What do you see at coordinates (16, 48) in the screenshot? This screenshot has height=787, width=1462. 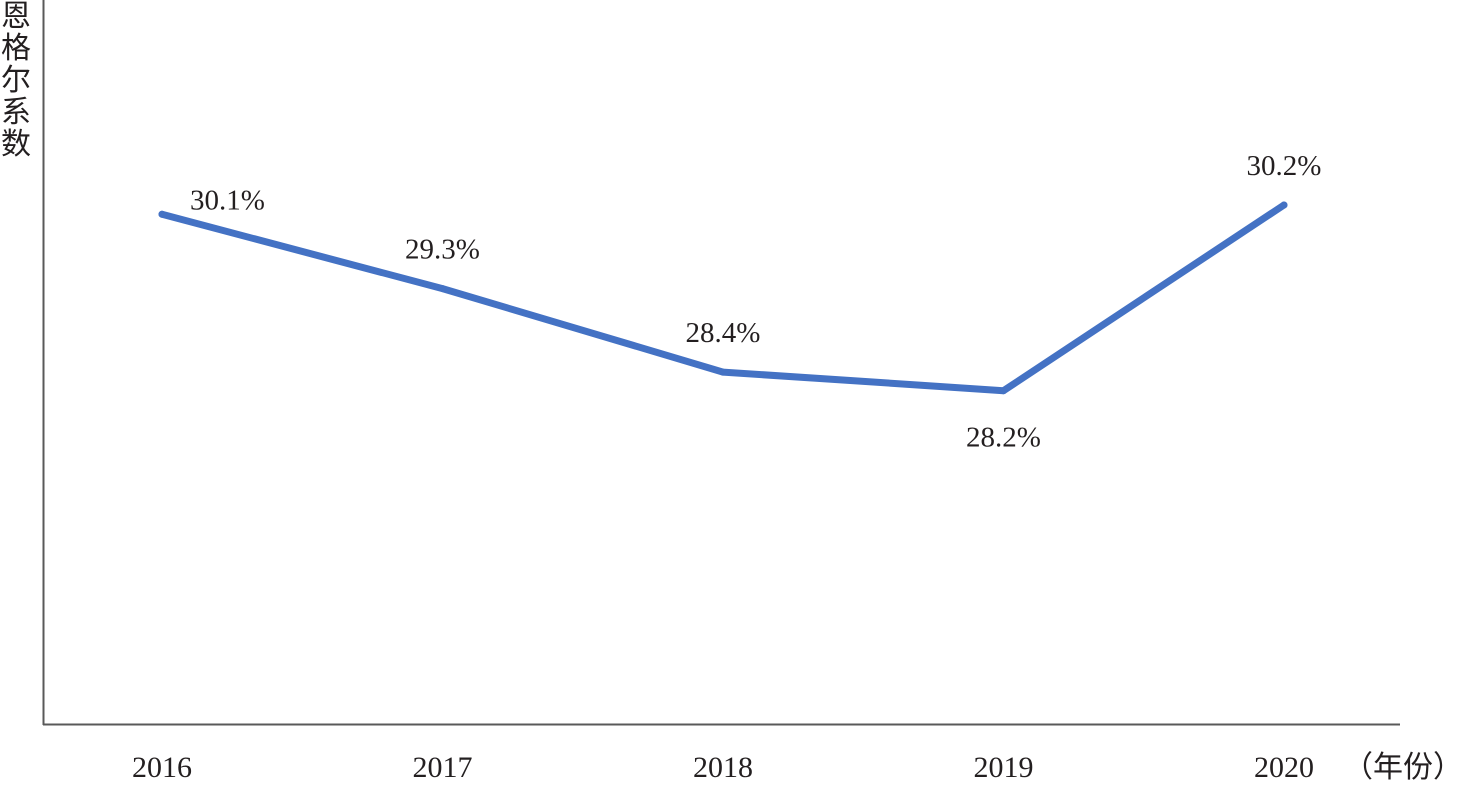 I see `y-axis-title-char: 格` at bounding box center [16, 48].